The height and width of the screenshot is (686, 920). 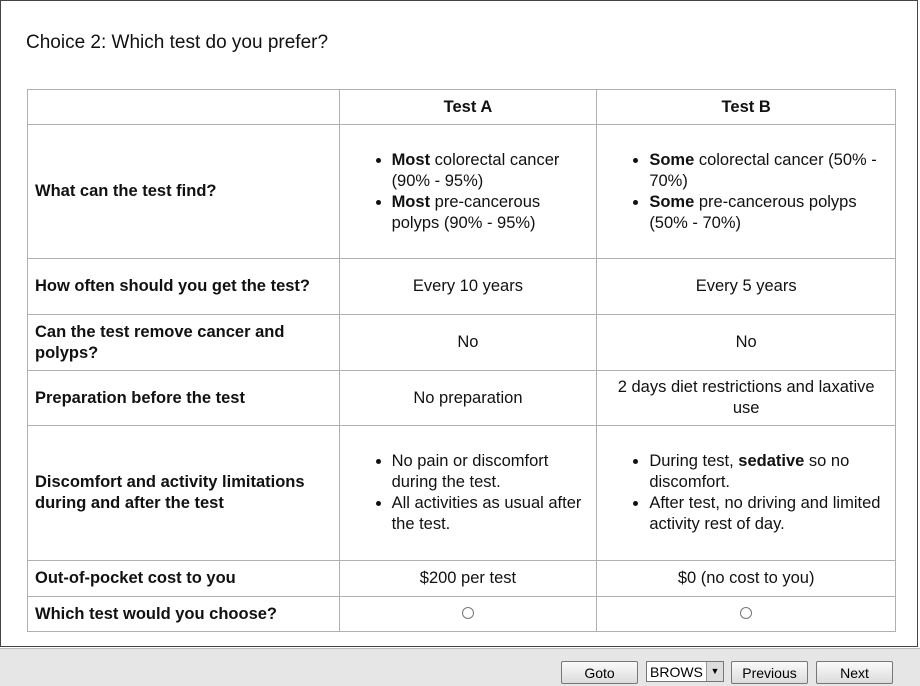 What do you see at coordinates (854, 672) in the screenshot?
I see `next-button: Next` at bounding box center [854, 672].